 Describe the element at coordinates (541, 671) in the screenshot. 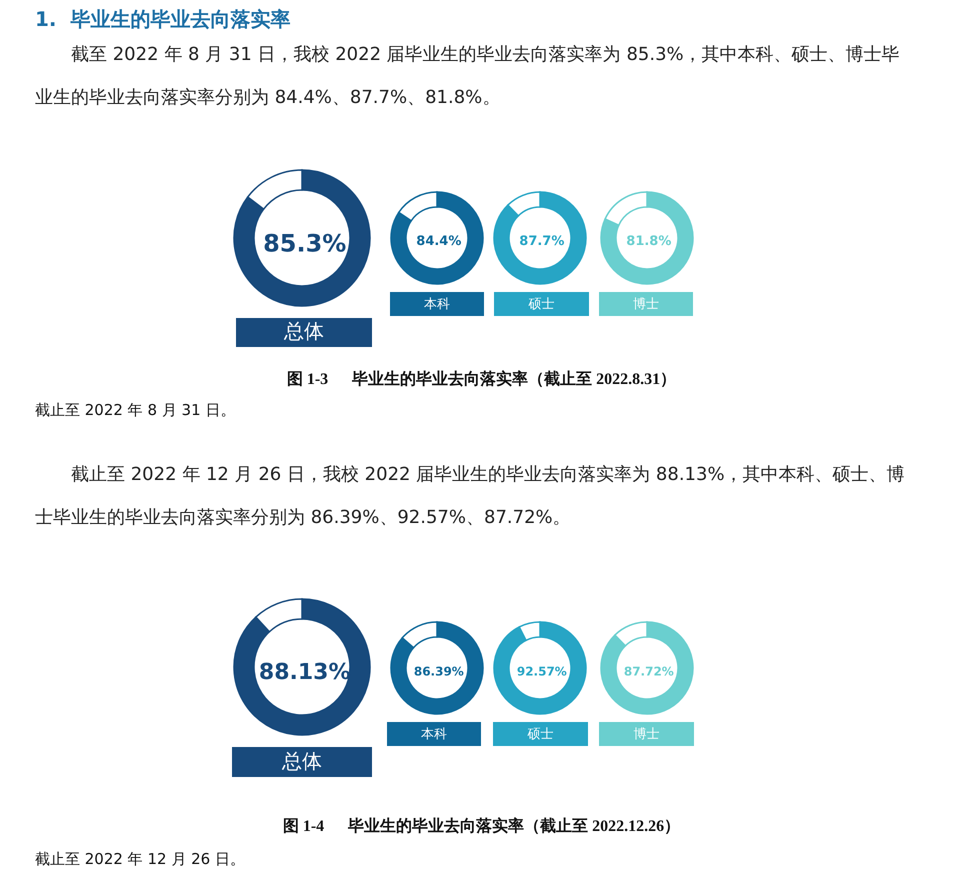

I see `data-label: 92.57%` at that location.